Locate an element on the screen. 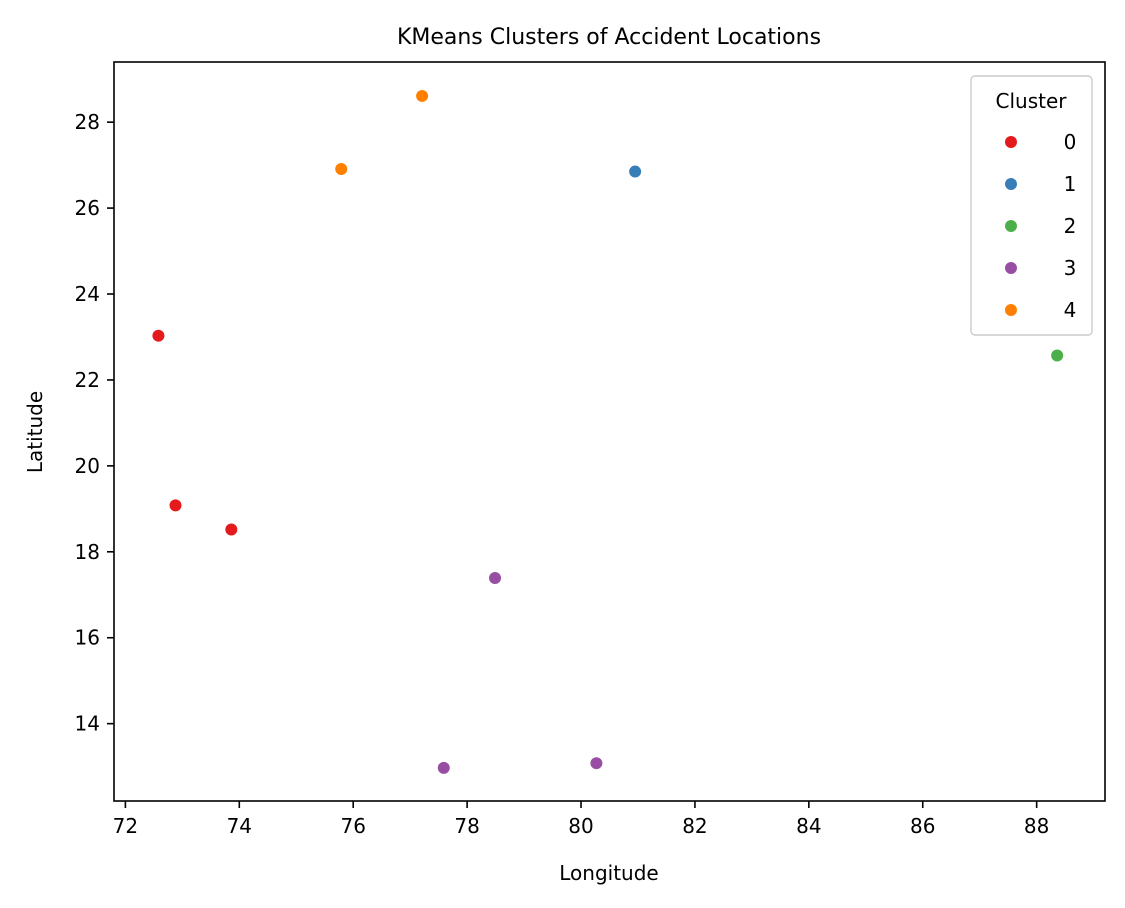 Image resolution: width=1125 pixels, height=908 pixels. x-tick-label: 80 is located at coordinates (580, 826).